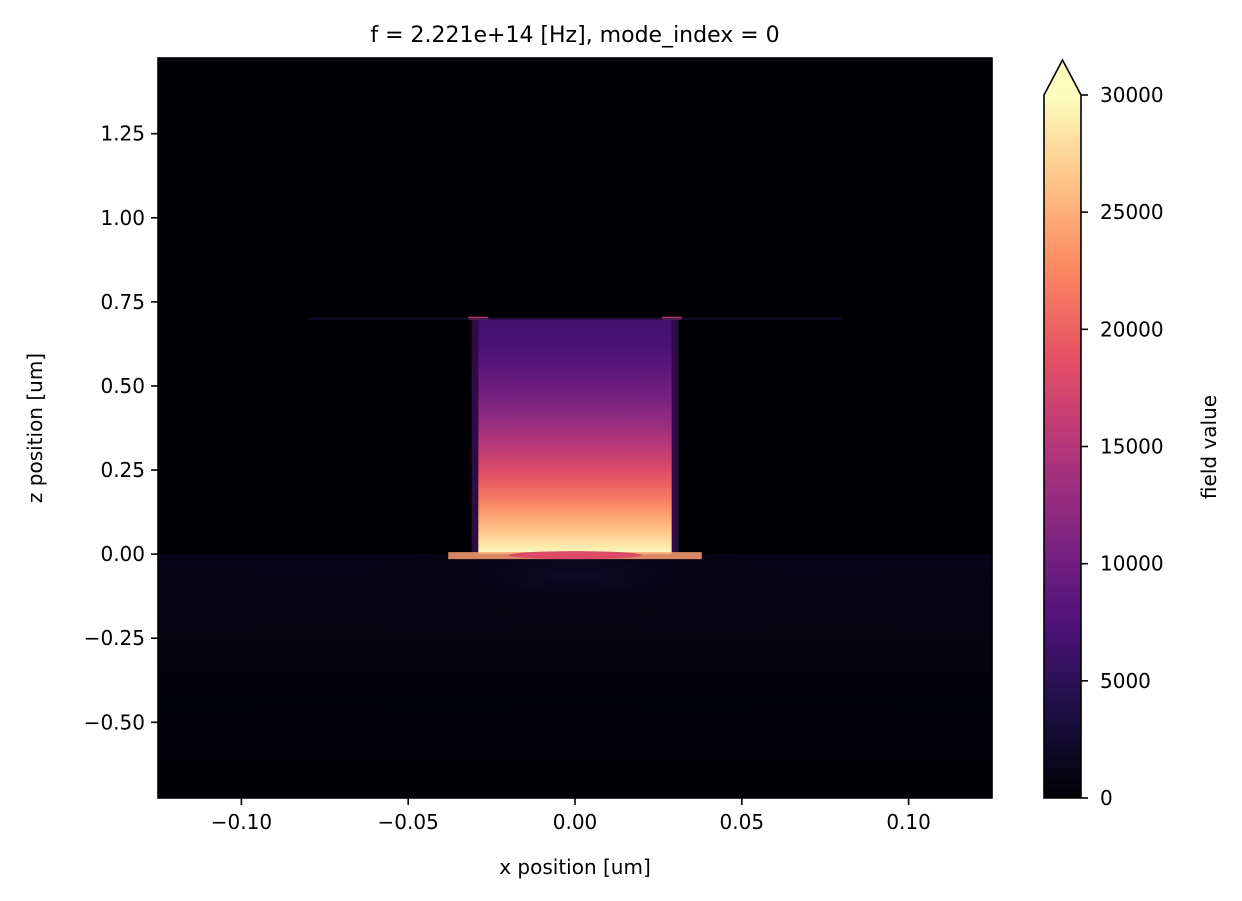 This screenshot has height=901, width=1242. I want to click on y-axis-label: z position [um], so click(35, 428).